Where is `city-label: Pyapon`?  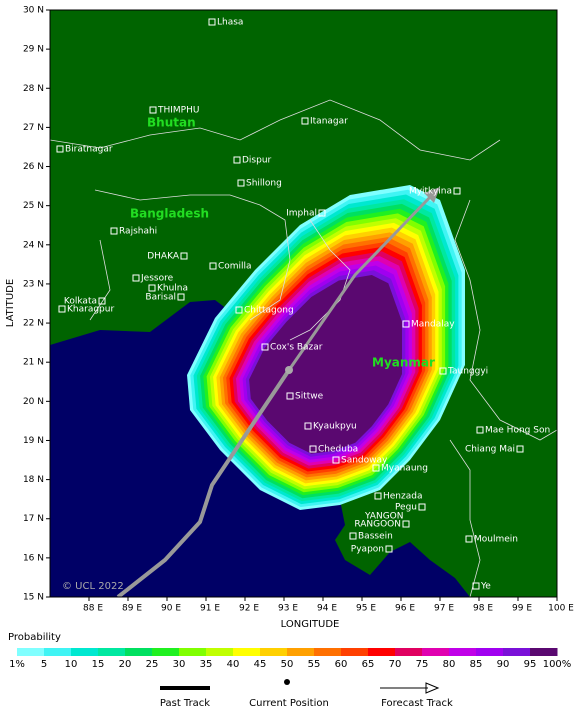
city-label: Pyapon is located at coordinates (367, 550).